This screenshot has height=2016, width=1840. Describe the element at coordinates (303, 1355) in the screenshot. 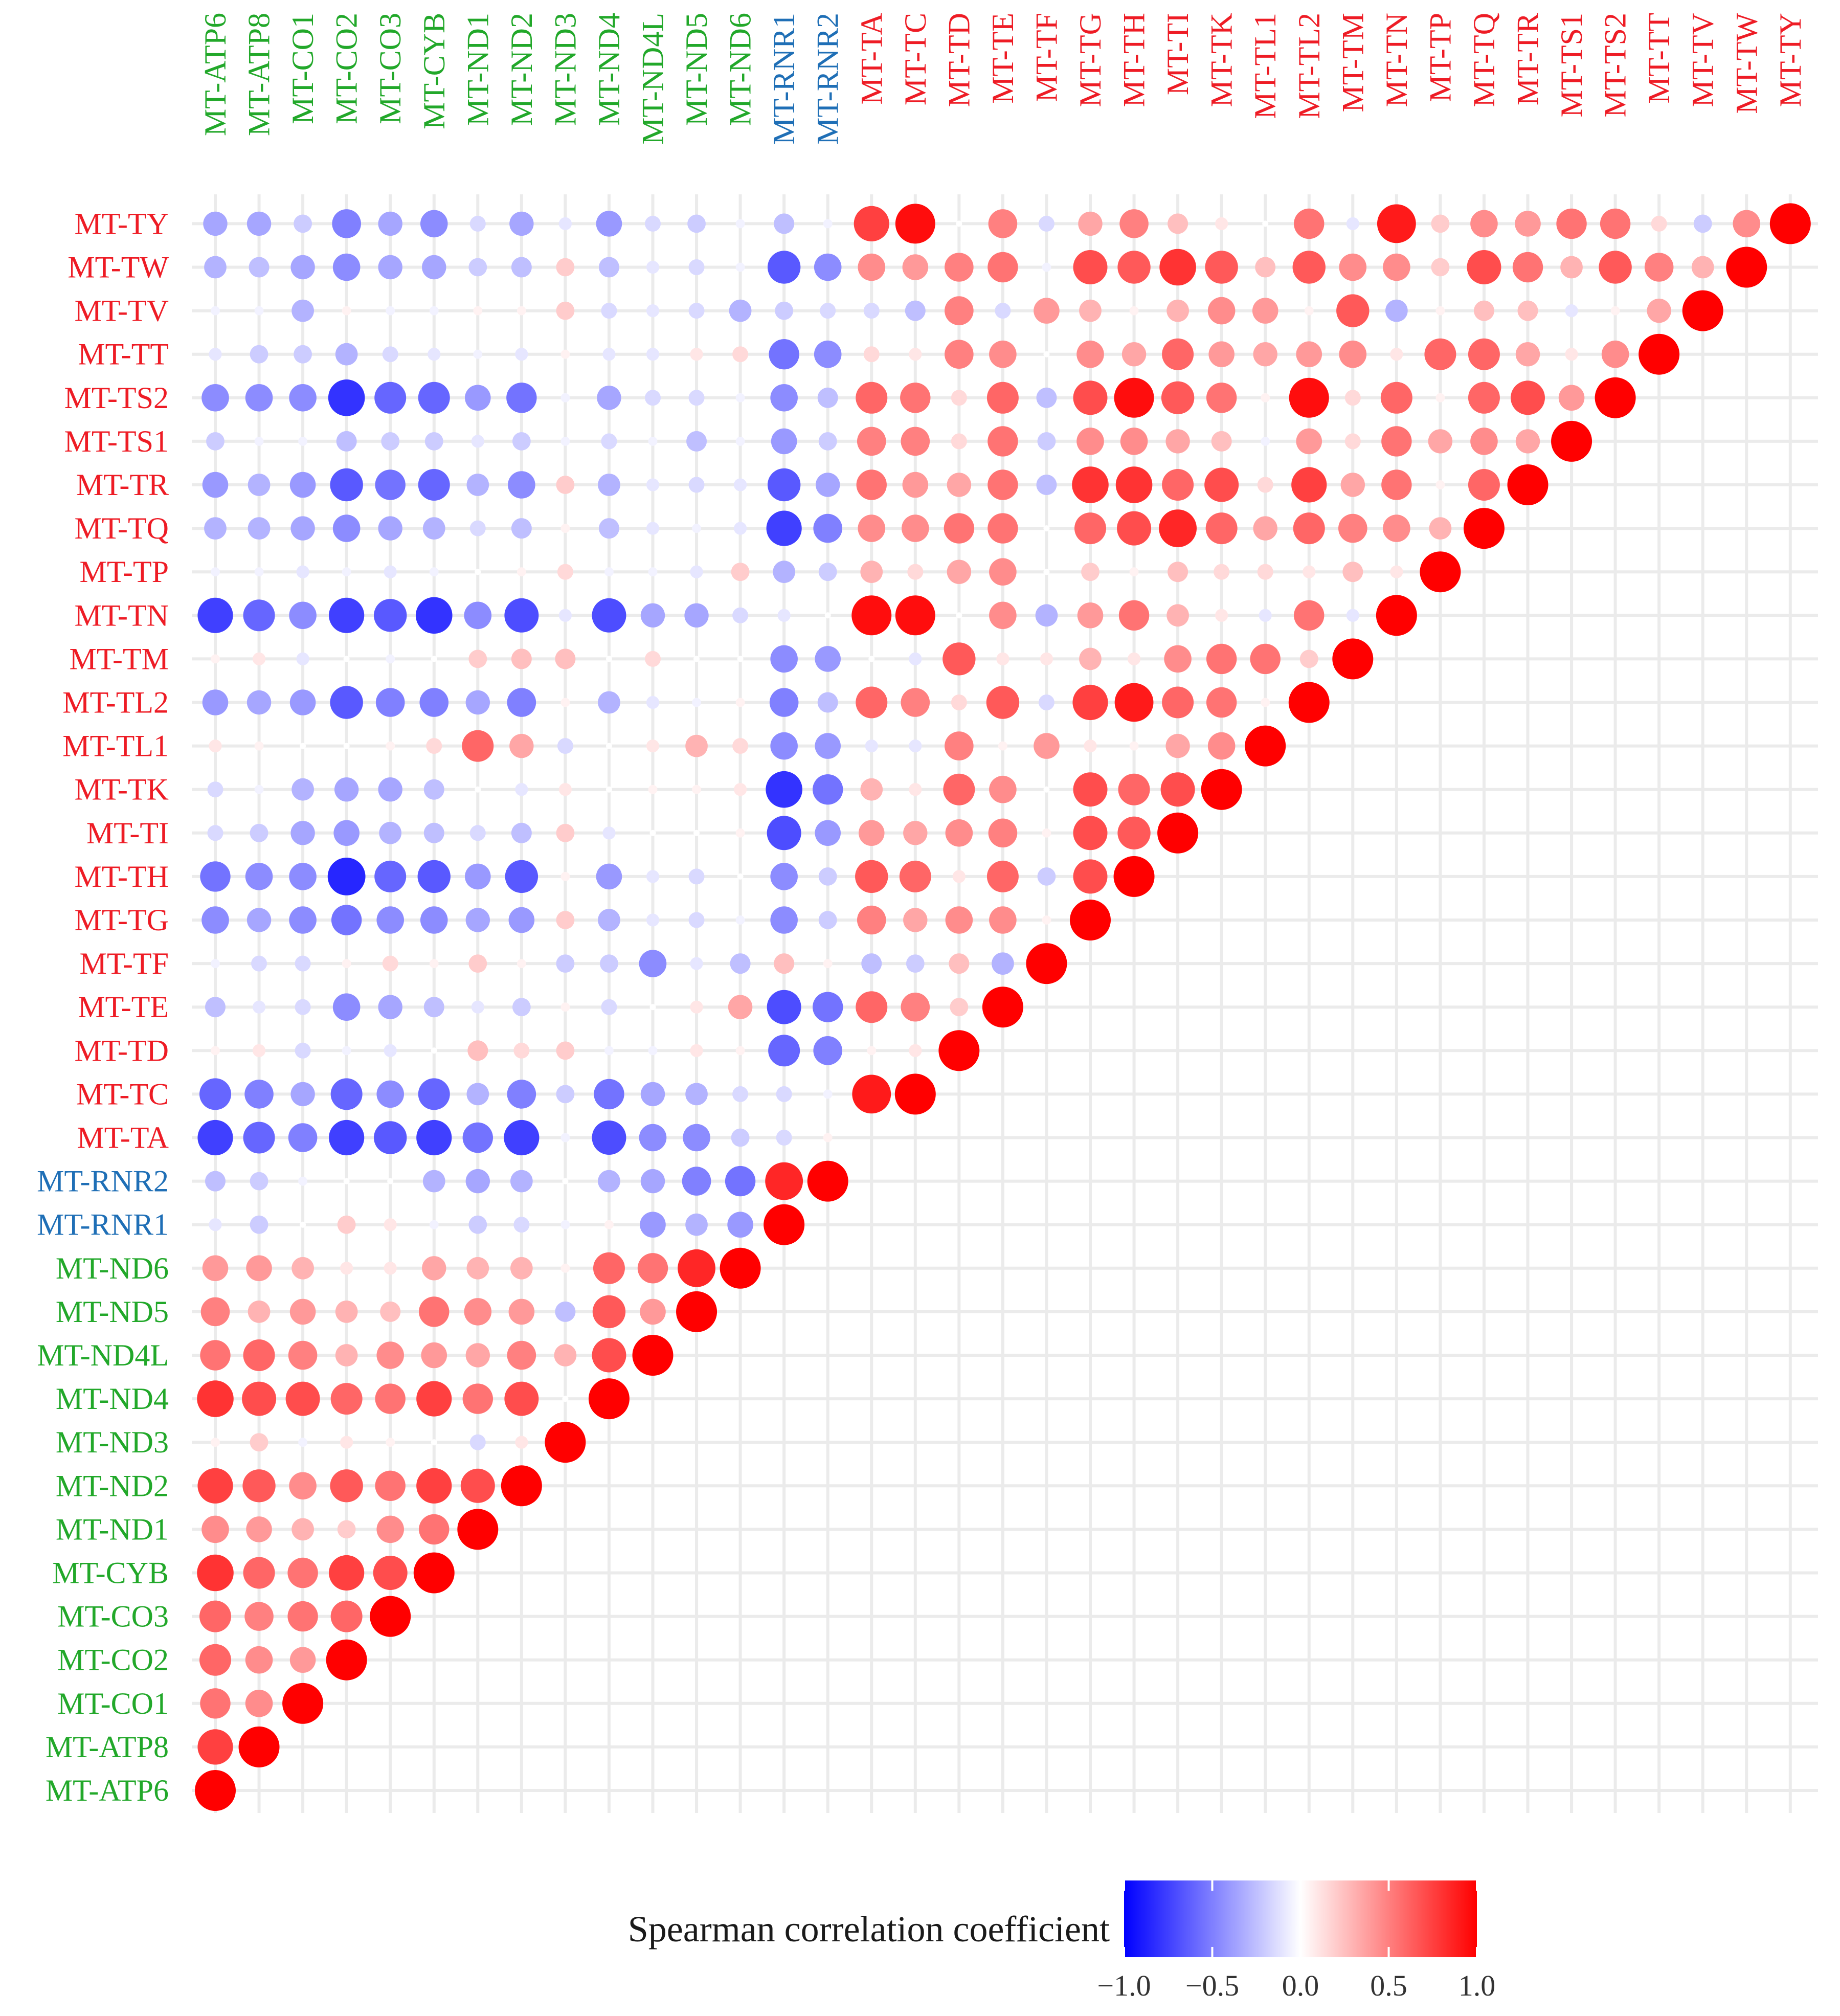

I see `corr-mt-nd4l-mt-co1` at that location.